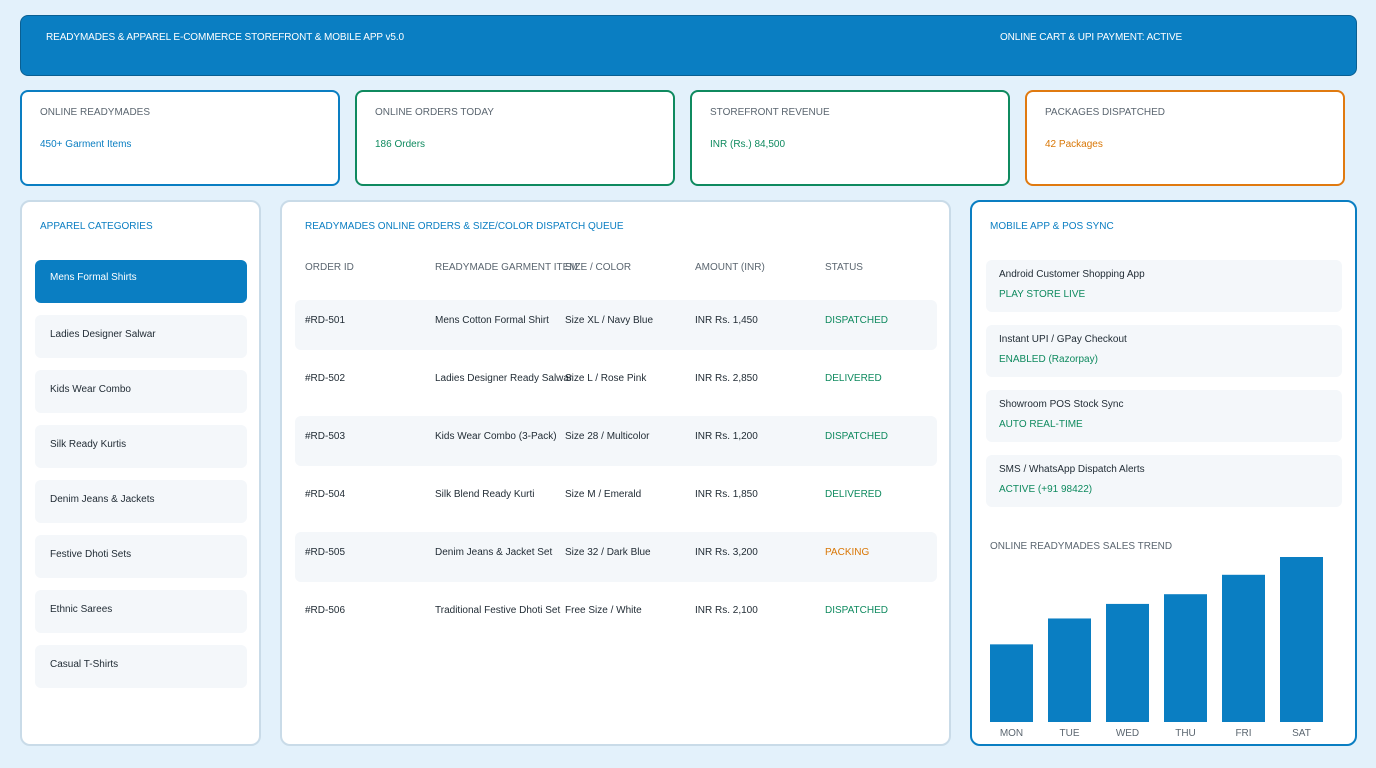 This screenshot has width=1376, height=768. I want to click on order-id: #RD-501, so click(325, 320).